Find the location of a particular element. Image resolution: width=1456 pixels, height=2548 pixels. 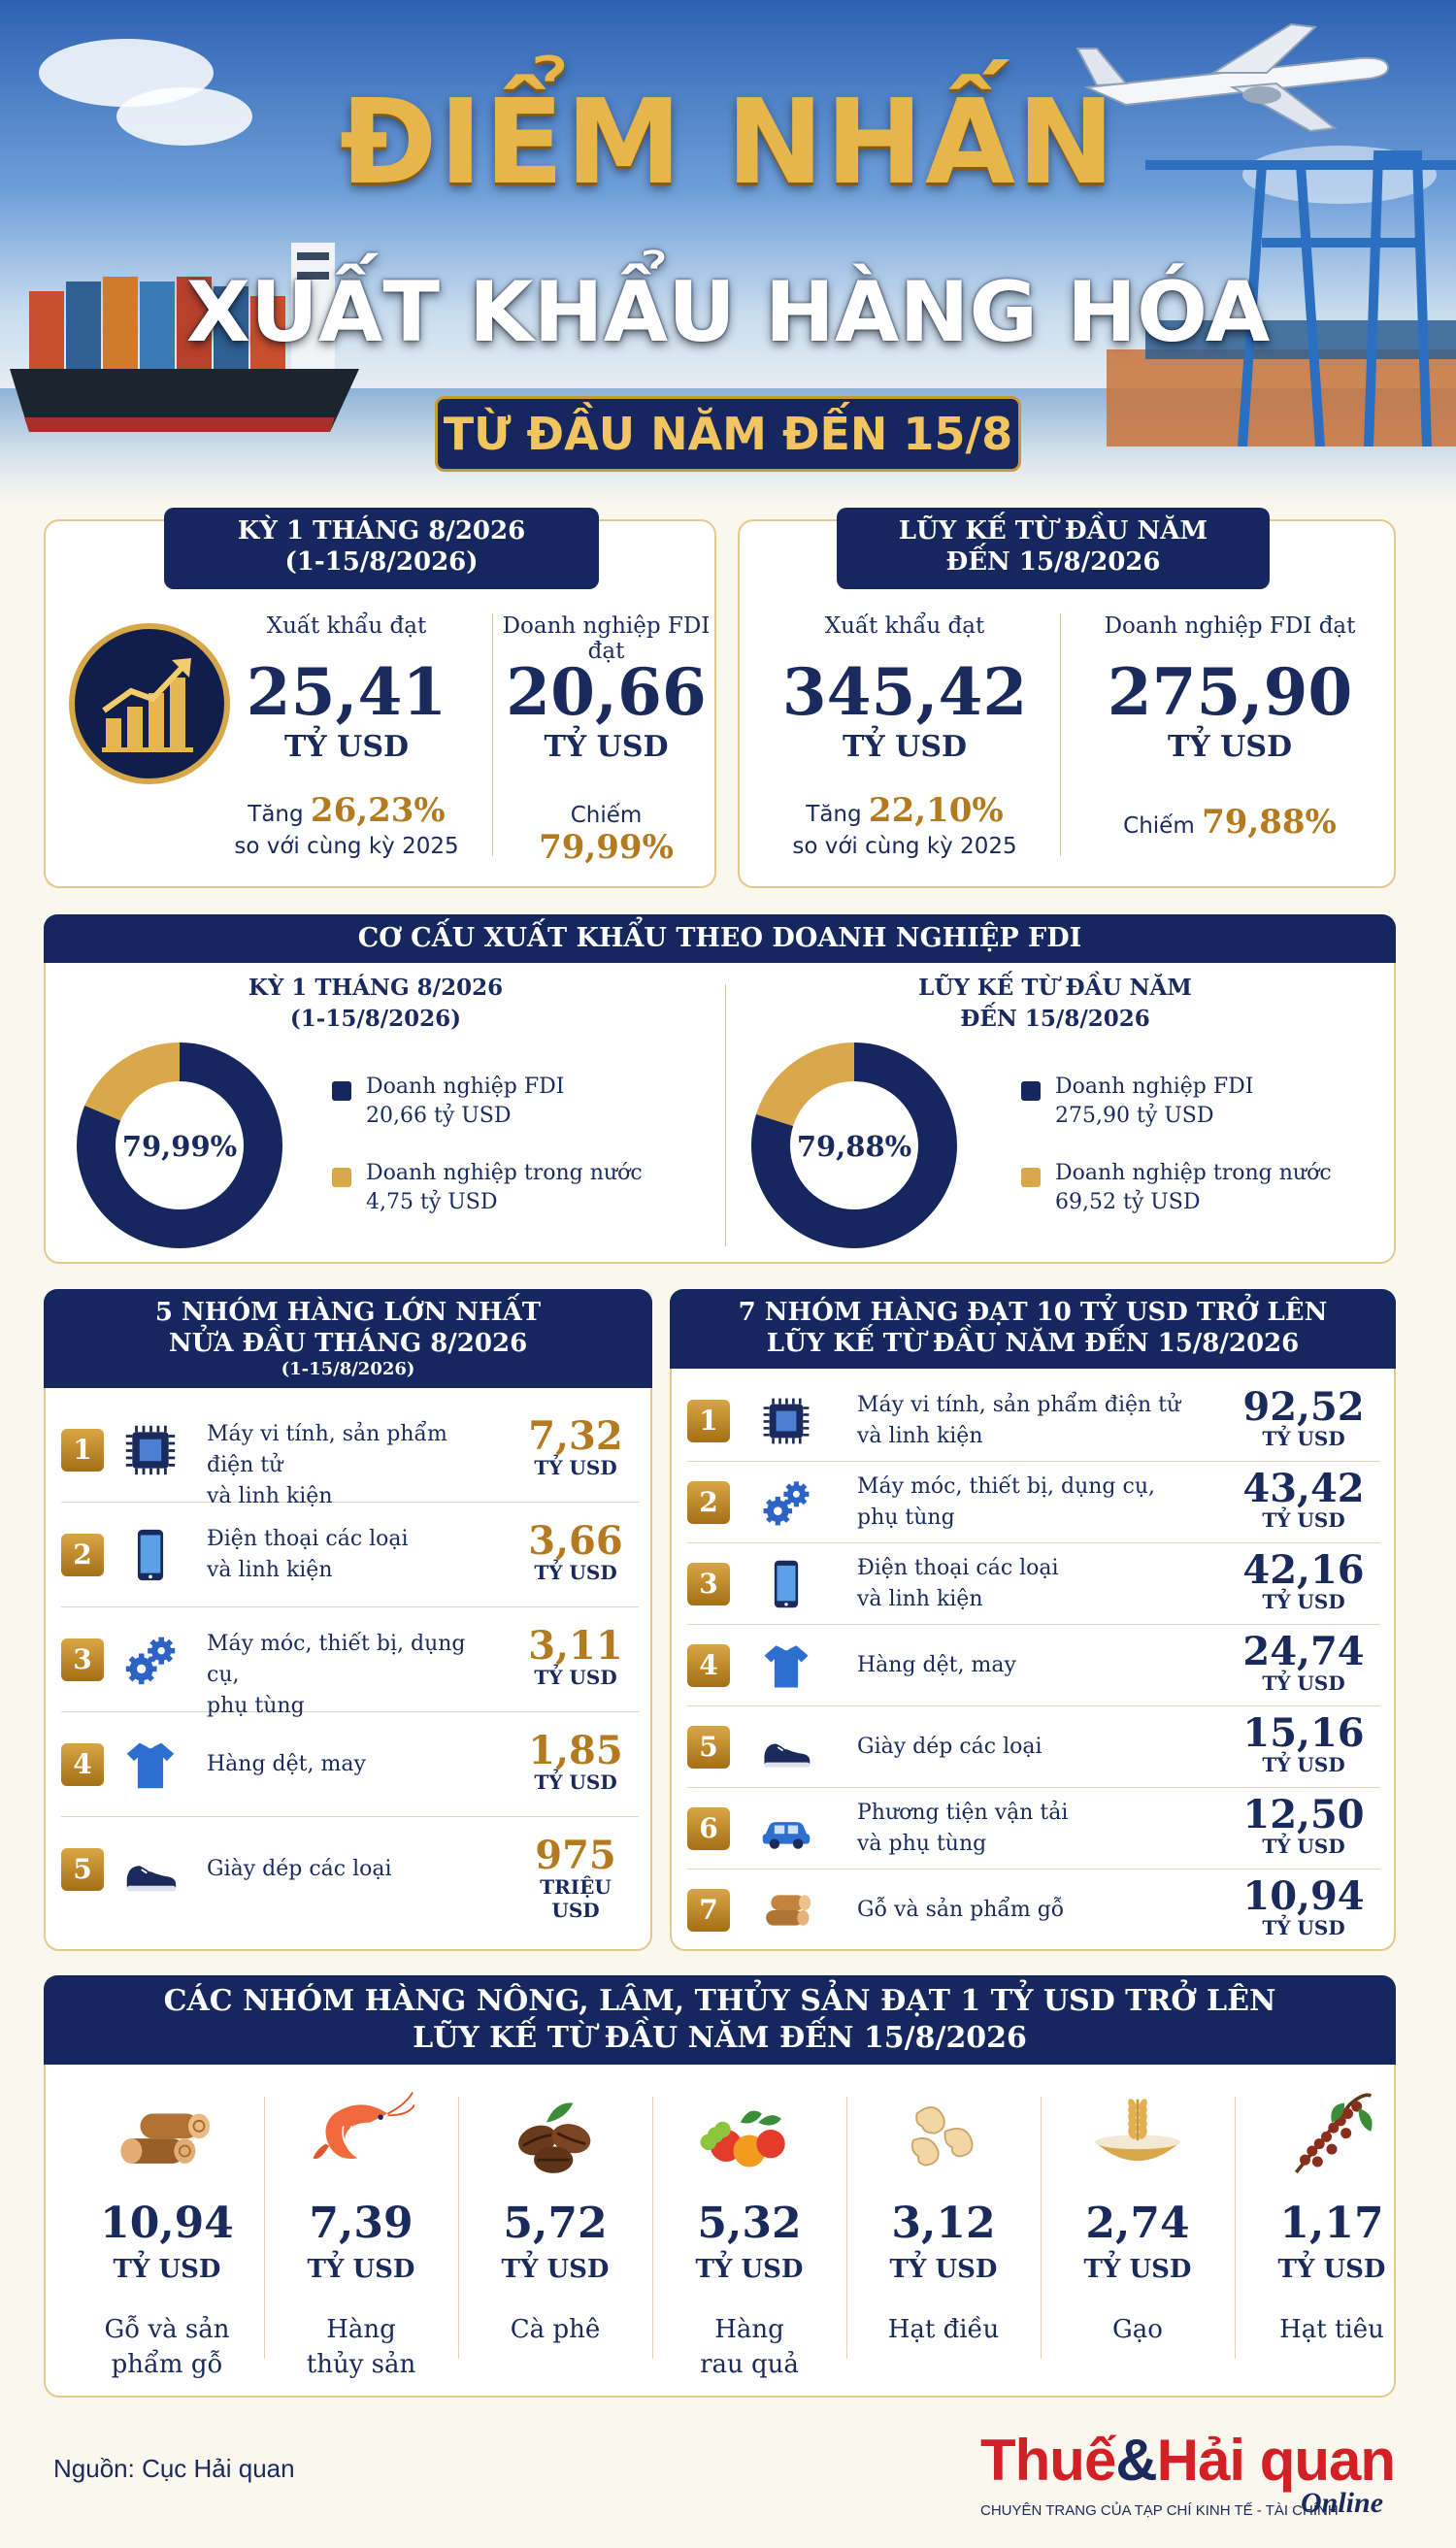

agri-item: 5,32 TỶ USD Hàng rau quả is located at coordinates (749, 2233).